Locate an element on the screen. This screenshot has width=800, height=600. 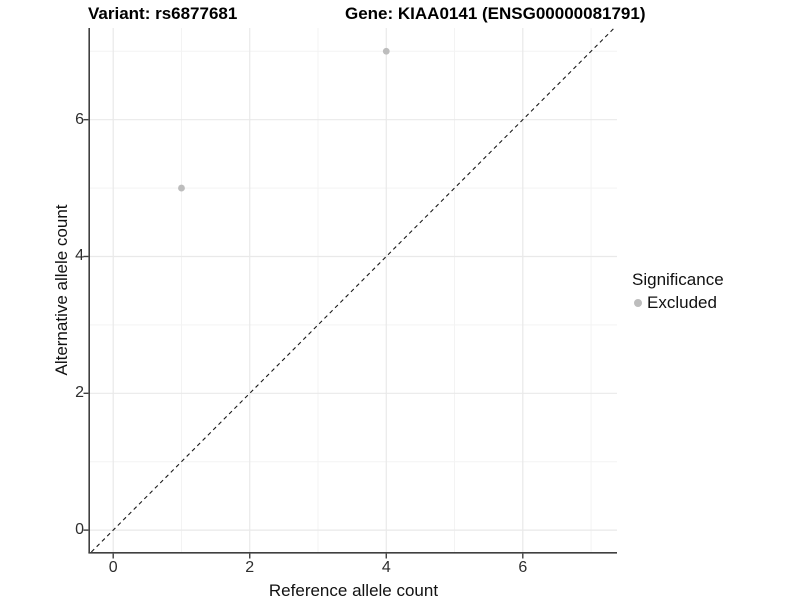
legend-item-excluded: Excluded is located at coordinates (678, 303).